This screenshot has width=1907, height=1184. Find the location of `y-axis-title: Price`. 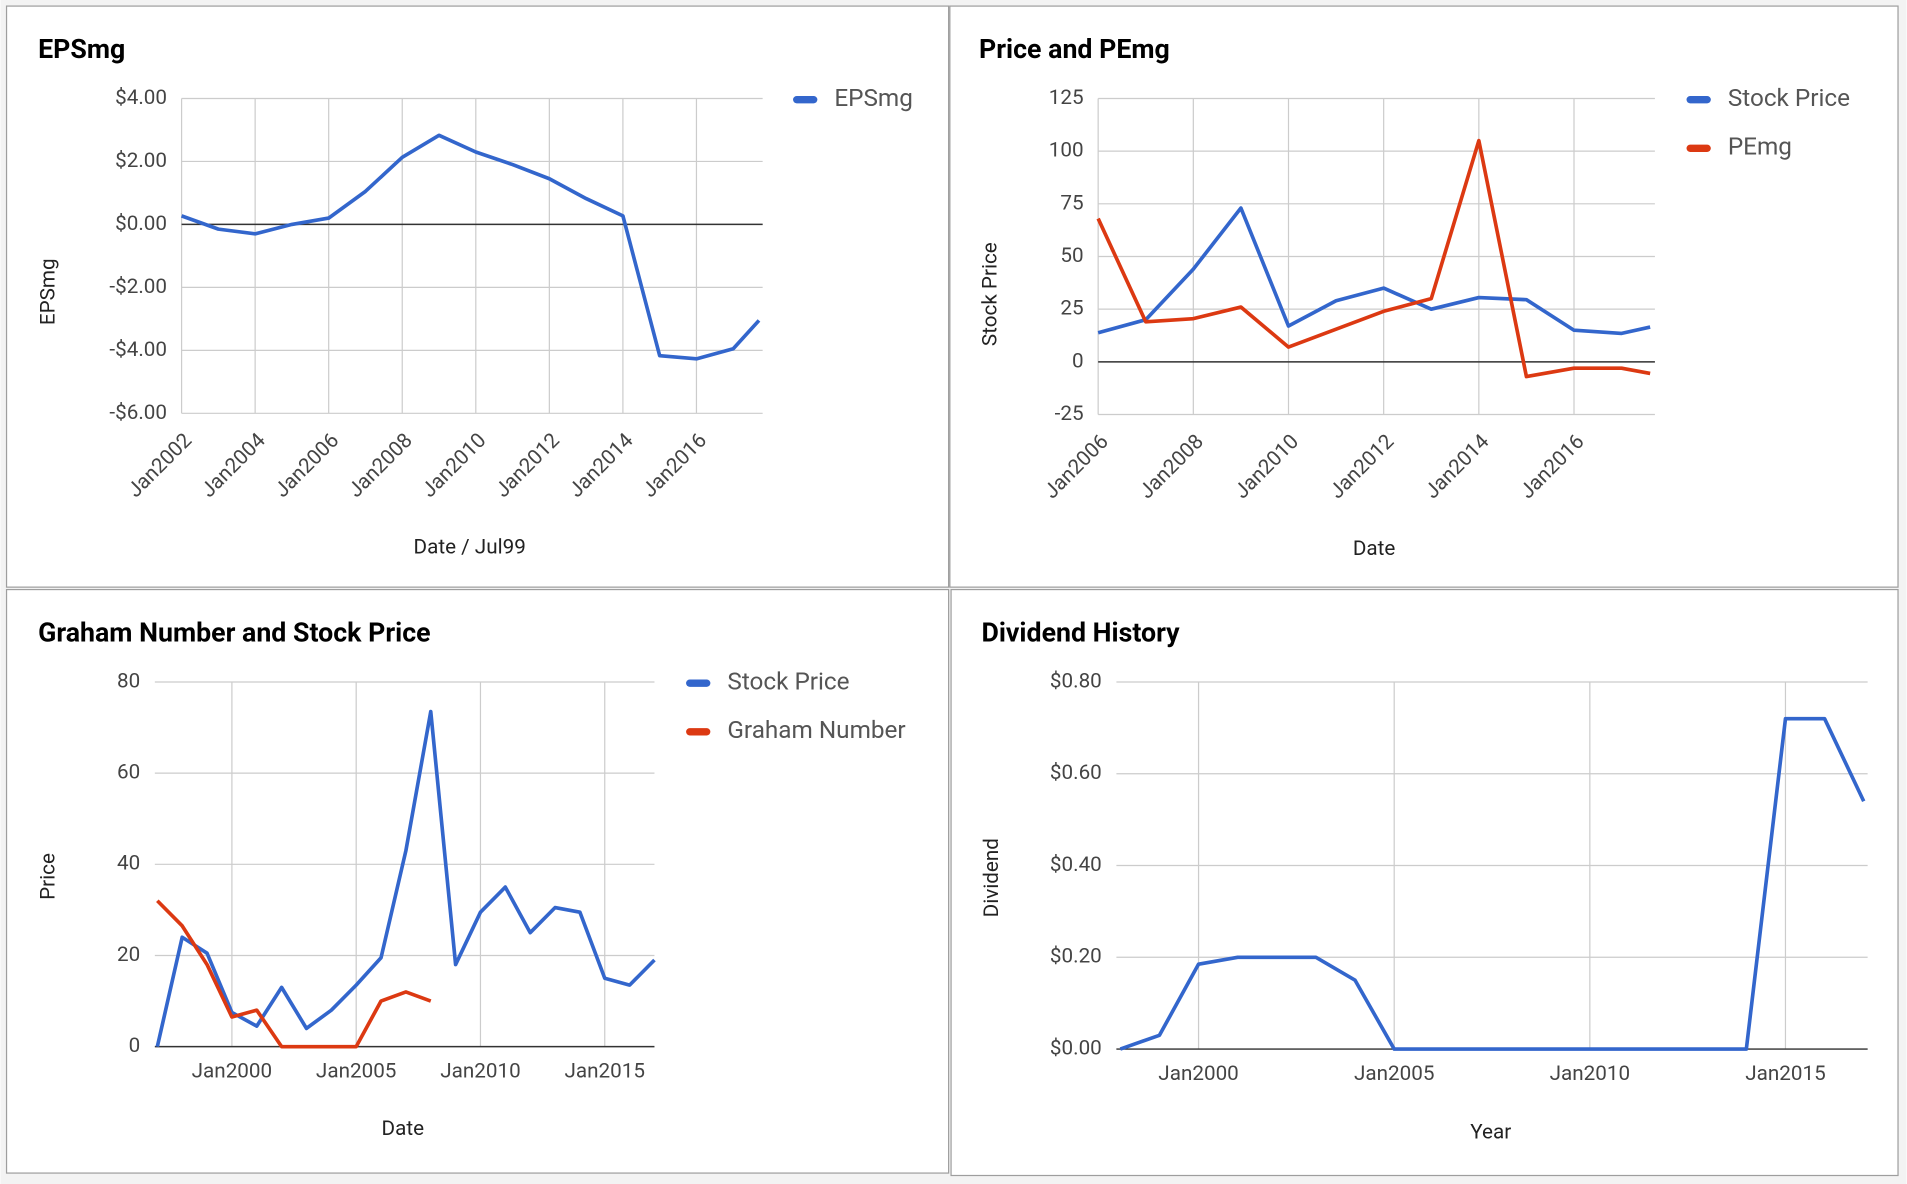

y-axis-title: Price is located at coordinates (49, 876).